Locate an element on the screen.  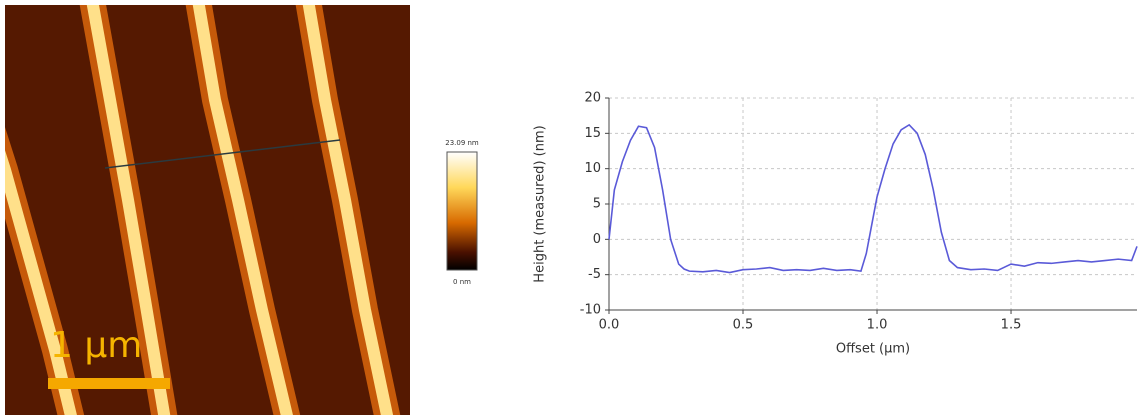
y-tick-label: 5 is located at coordinates (597, 204).